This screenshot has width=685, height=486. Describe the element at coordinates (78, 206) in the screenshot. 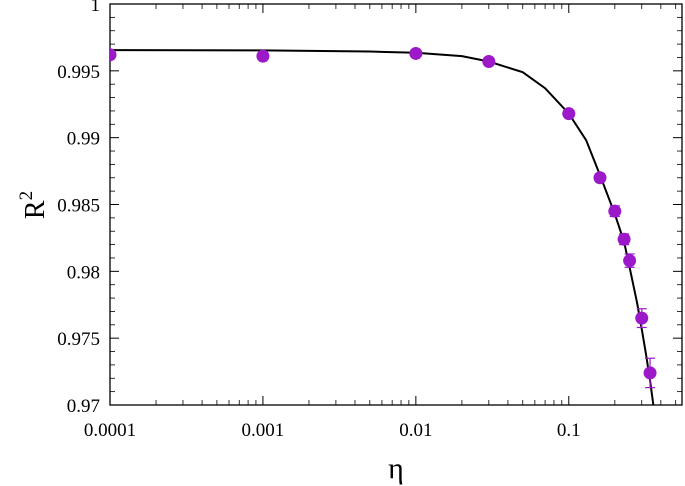

I see `y-tick-label: 0.985` at that location.